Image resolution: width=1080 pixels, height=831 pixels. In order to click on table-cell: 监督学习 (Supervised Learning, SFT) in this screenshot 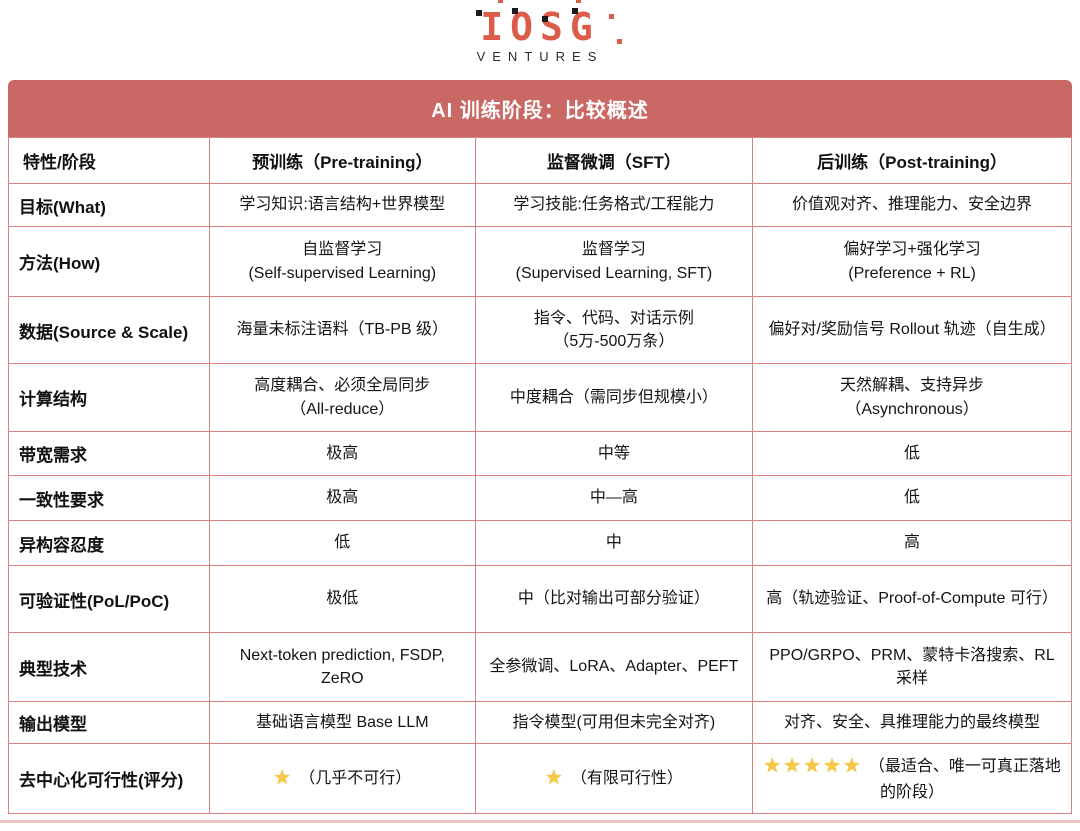, I will do `click(614, 261)`.